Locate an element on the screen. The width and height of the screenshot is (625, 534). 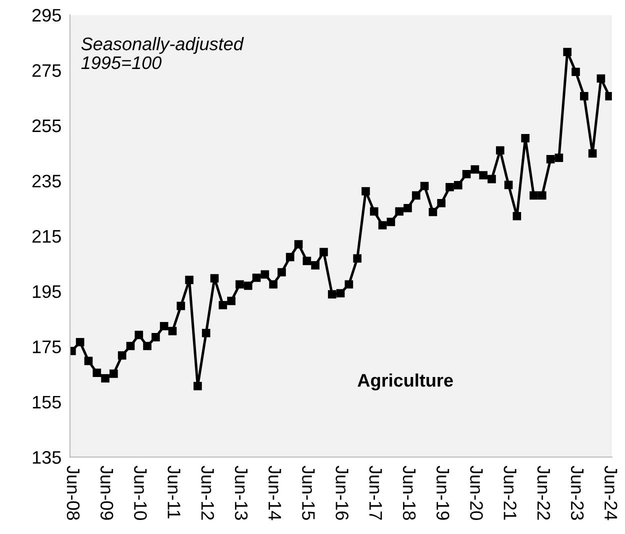
x-tick-label: Jun-21 is located at coordinates (510, 493).